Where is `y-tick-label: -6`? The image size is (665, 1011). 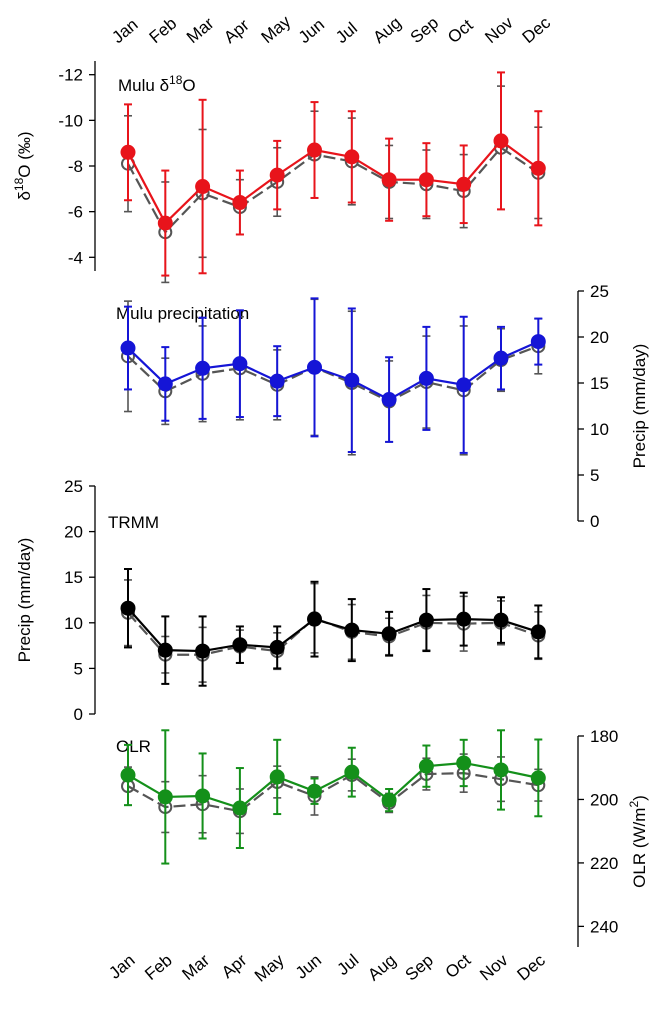 y-tick-label: -6 is located at coordinates (75, 212).